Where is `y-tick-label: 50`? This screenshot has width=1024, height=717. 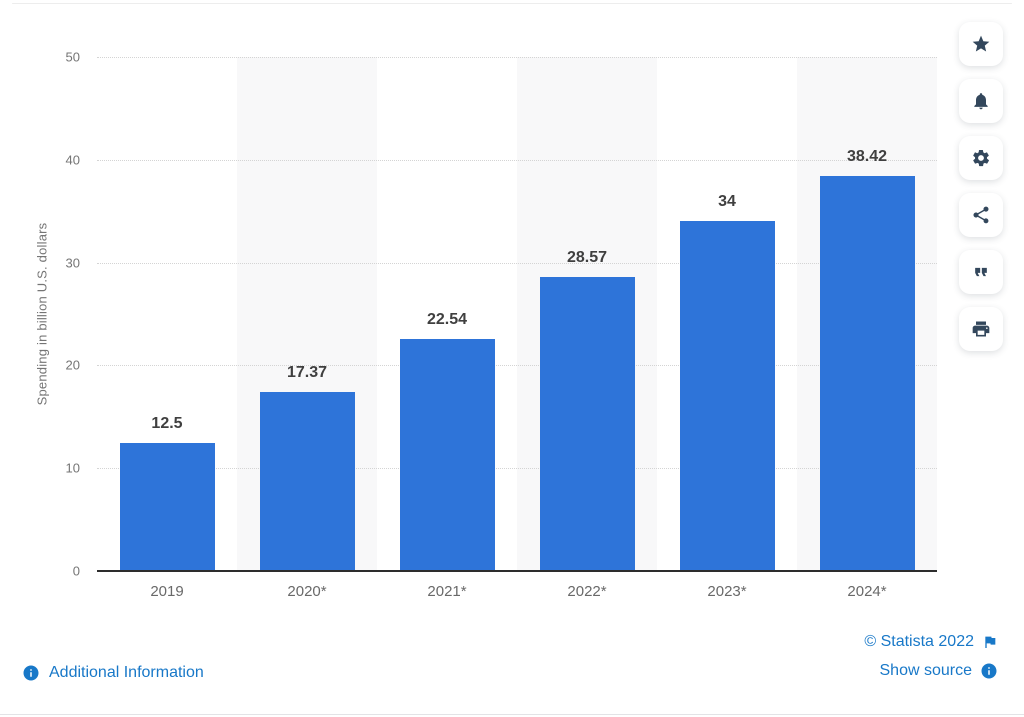
y-tick-label: 50 is located at coordinates (72, 57).